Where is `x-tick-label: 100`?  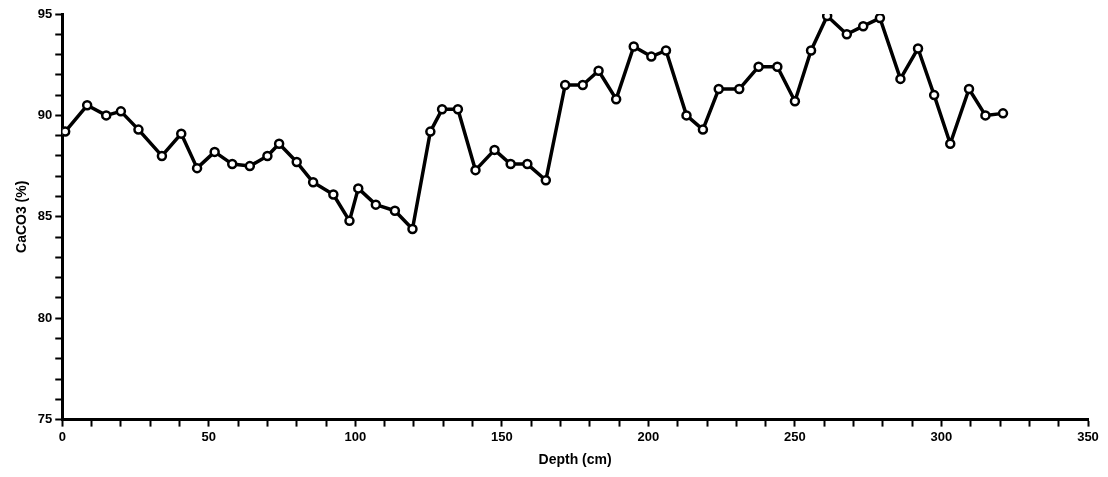
x-tick-label: 100 is located at coordinates (355, 436).